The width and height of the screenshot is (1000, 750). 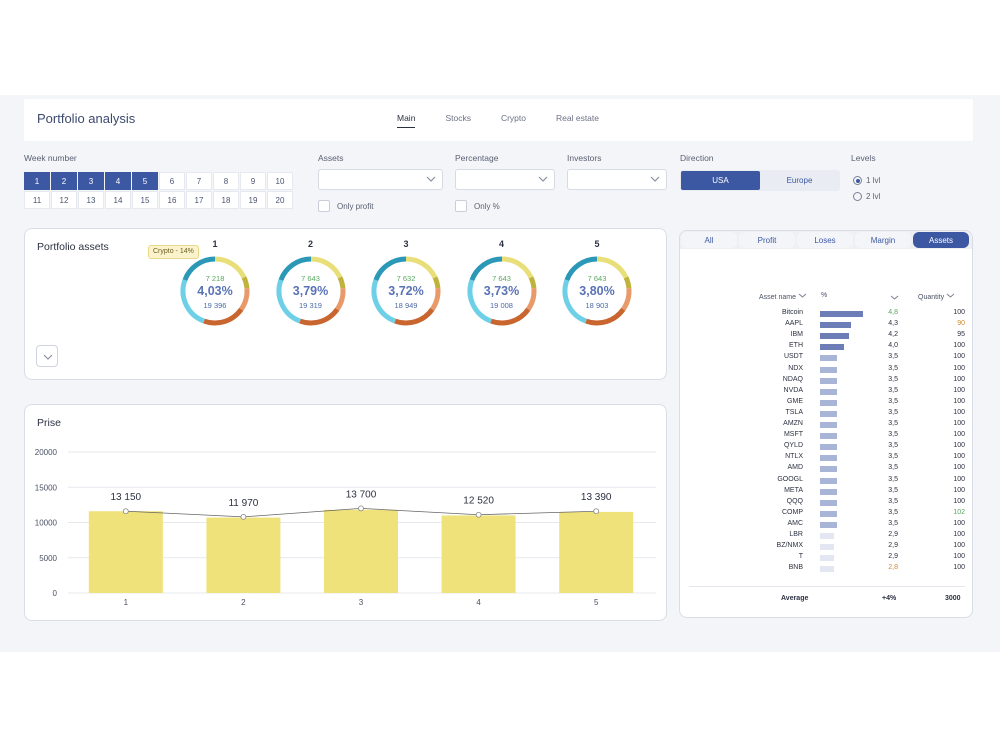 What do you see at coordinates (310, 305) in the screenshot?
I see `donut-bottom-value: 19 319` at bounding box center [310, 305].